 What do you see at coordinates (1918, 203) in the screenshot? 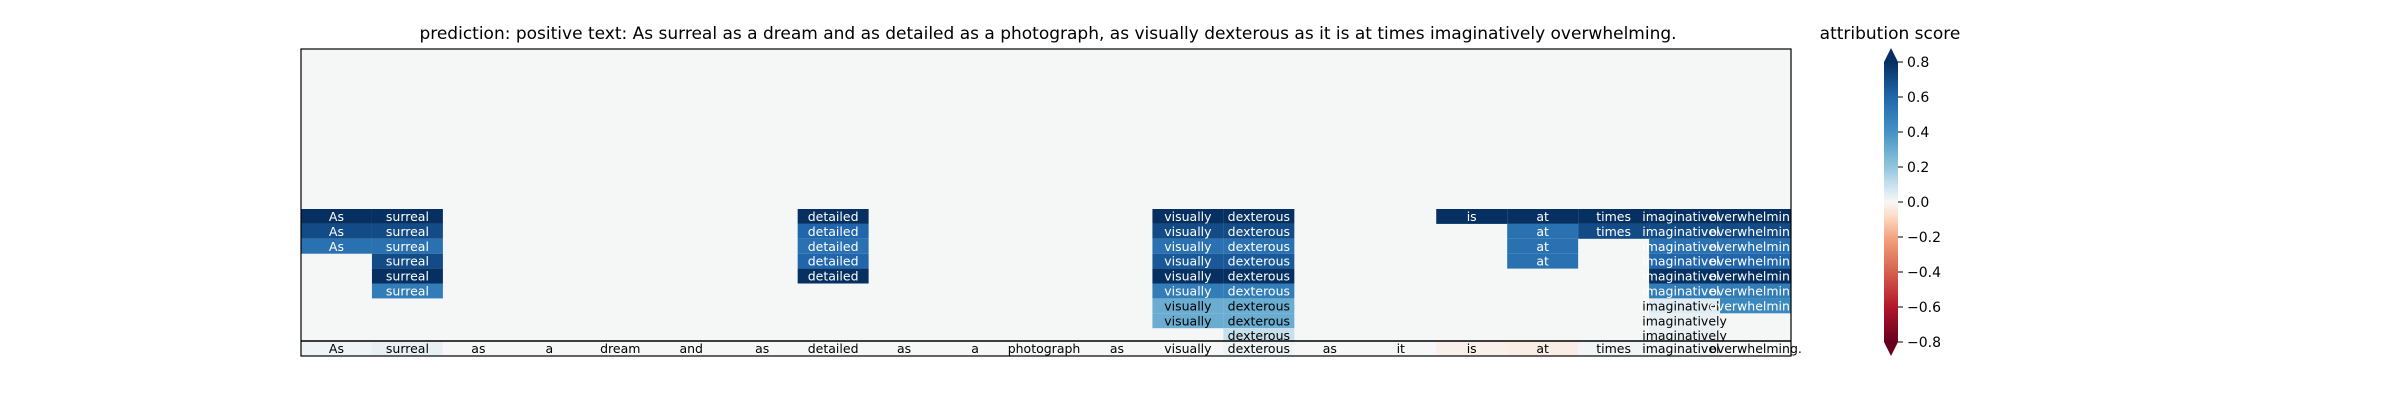
I see `colorbar-tick-label: 0.0` at bounding box center [1918, 203].